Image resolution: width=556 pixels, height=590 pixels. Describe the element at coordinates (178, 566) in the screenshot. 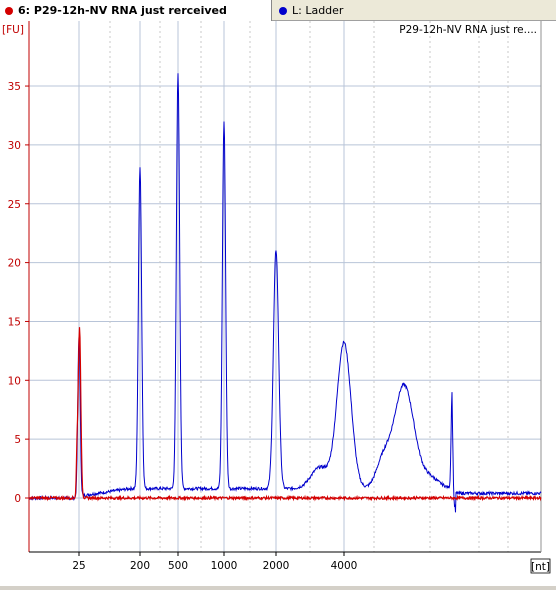

I see `x-tick-label: 500` at that location.